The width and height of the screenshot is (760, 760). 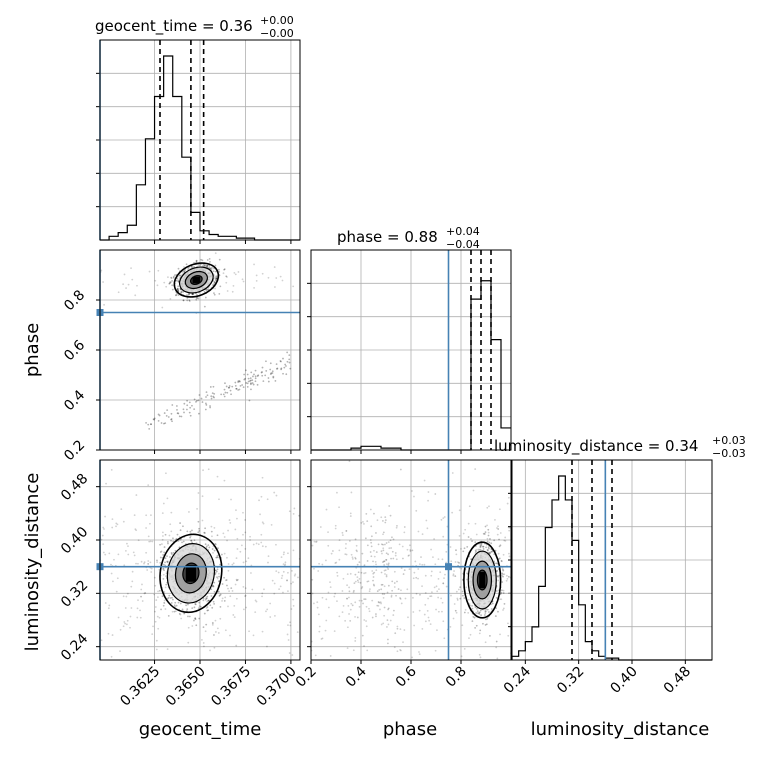 What do you see at coordinates (74, 487) in the screenshot?
I see `tick-label-y-luminosity_distance-3: 0.48` at bounding box center [74, 487].